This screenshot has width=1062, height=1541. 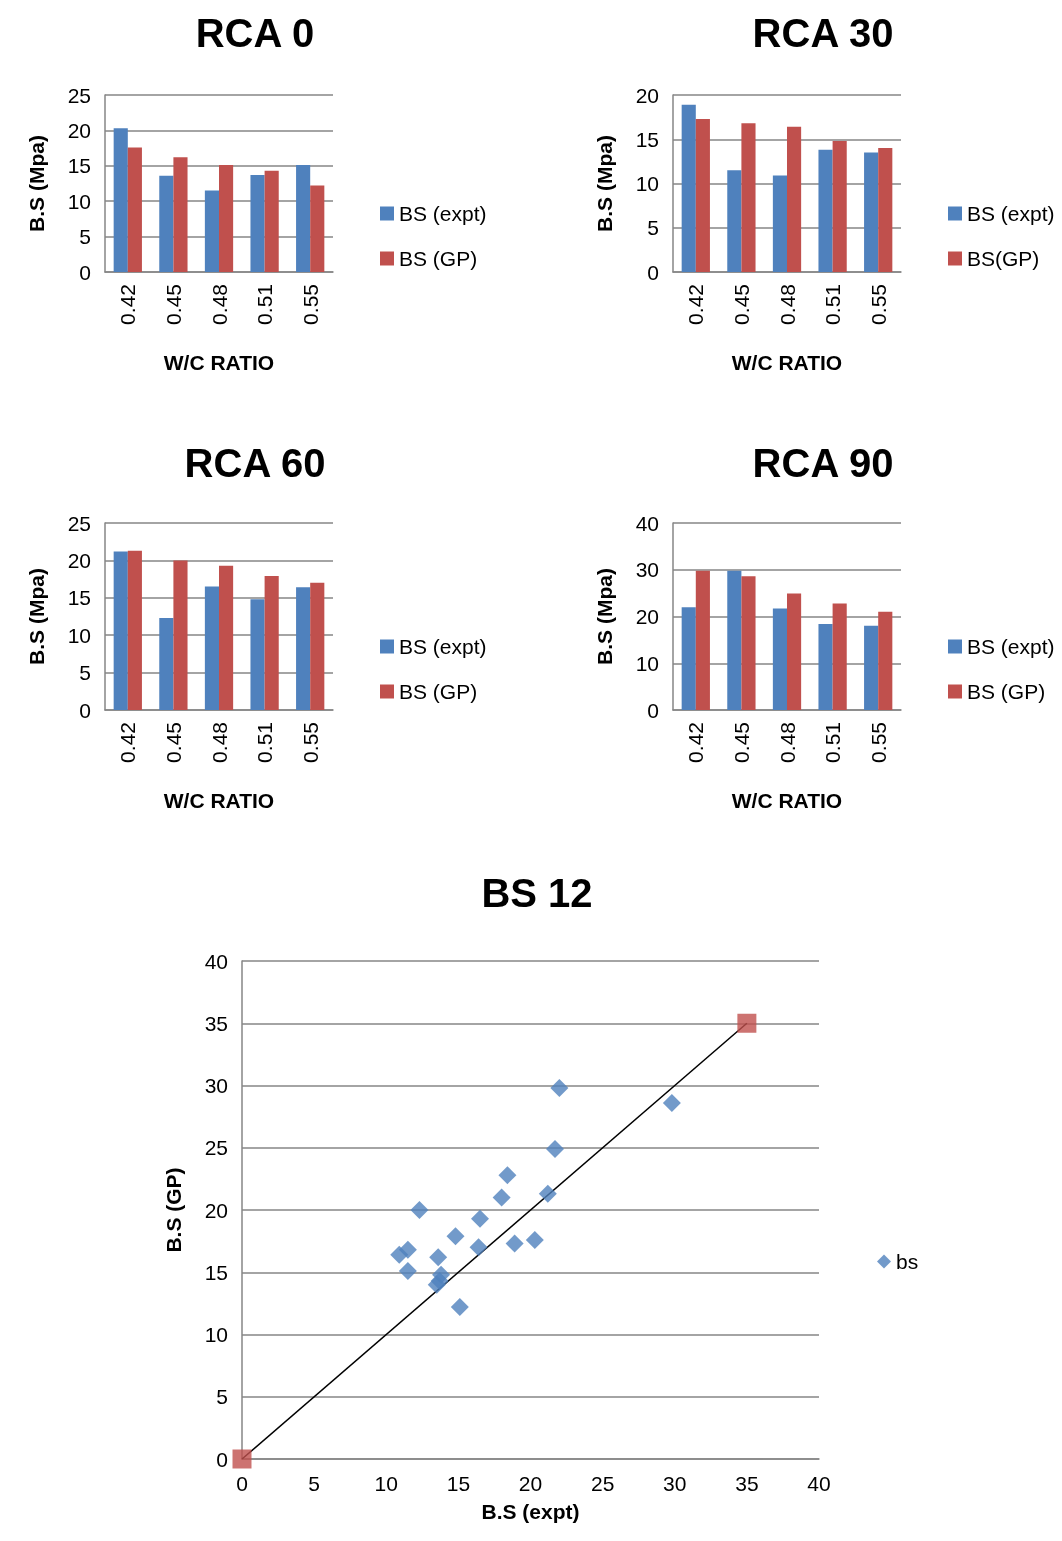 What do you see at coordinates (242, 1483) in the screenshot?
I see `x-tick-label: 0` at bounding box center [242, 1483].